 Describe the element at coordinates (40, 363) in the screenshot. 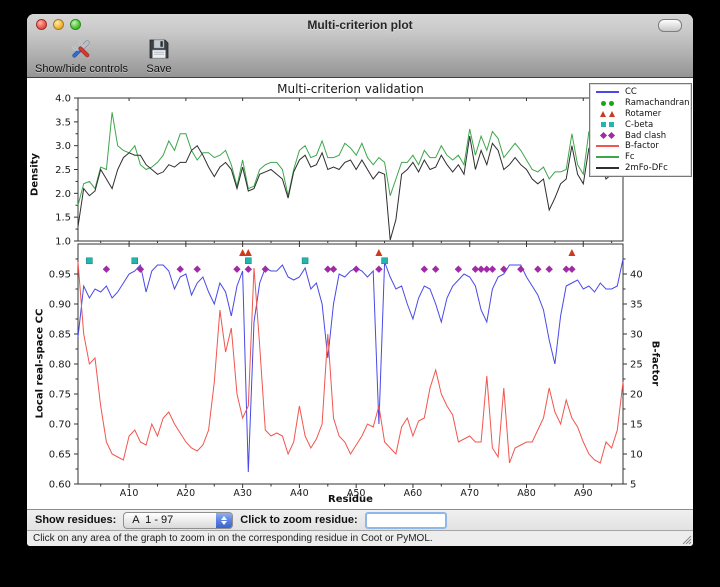

I see `cc-axis-label: Local real-space CC` at that location.